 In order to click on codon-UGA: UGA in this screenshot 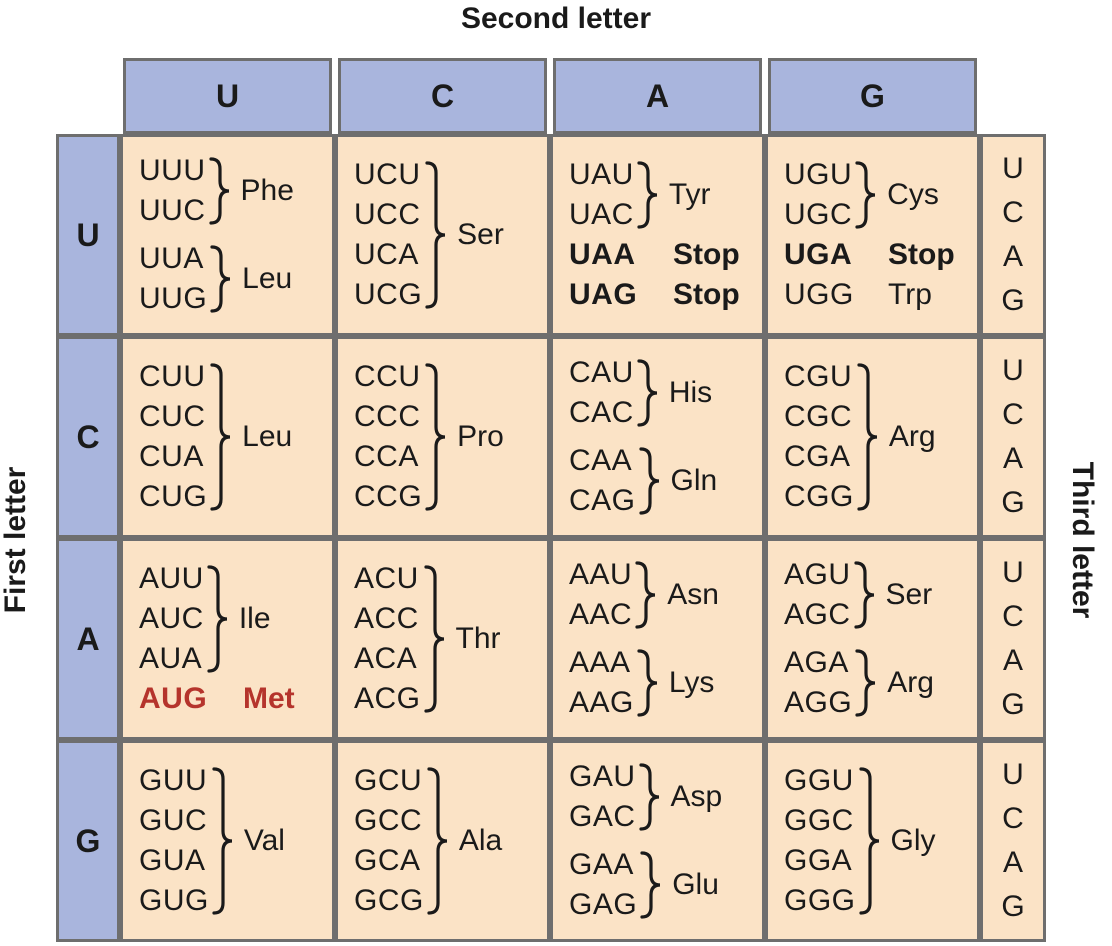, I will do `click(818, 254)`.